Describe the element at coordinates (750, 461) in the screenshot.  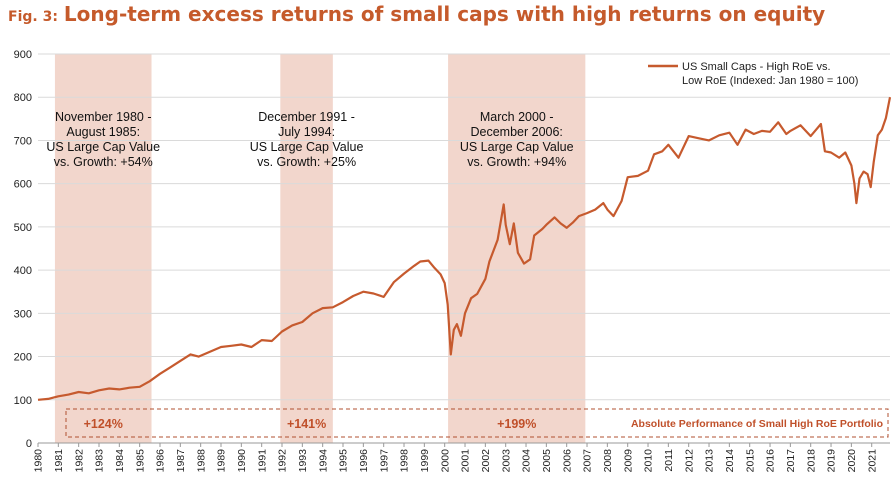
I see `x-tick-label: 2015` at that location.